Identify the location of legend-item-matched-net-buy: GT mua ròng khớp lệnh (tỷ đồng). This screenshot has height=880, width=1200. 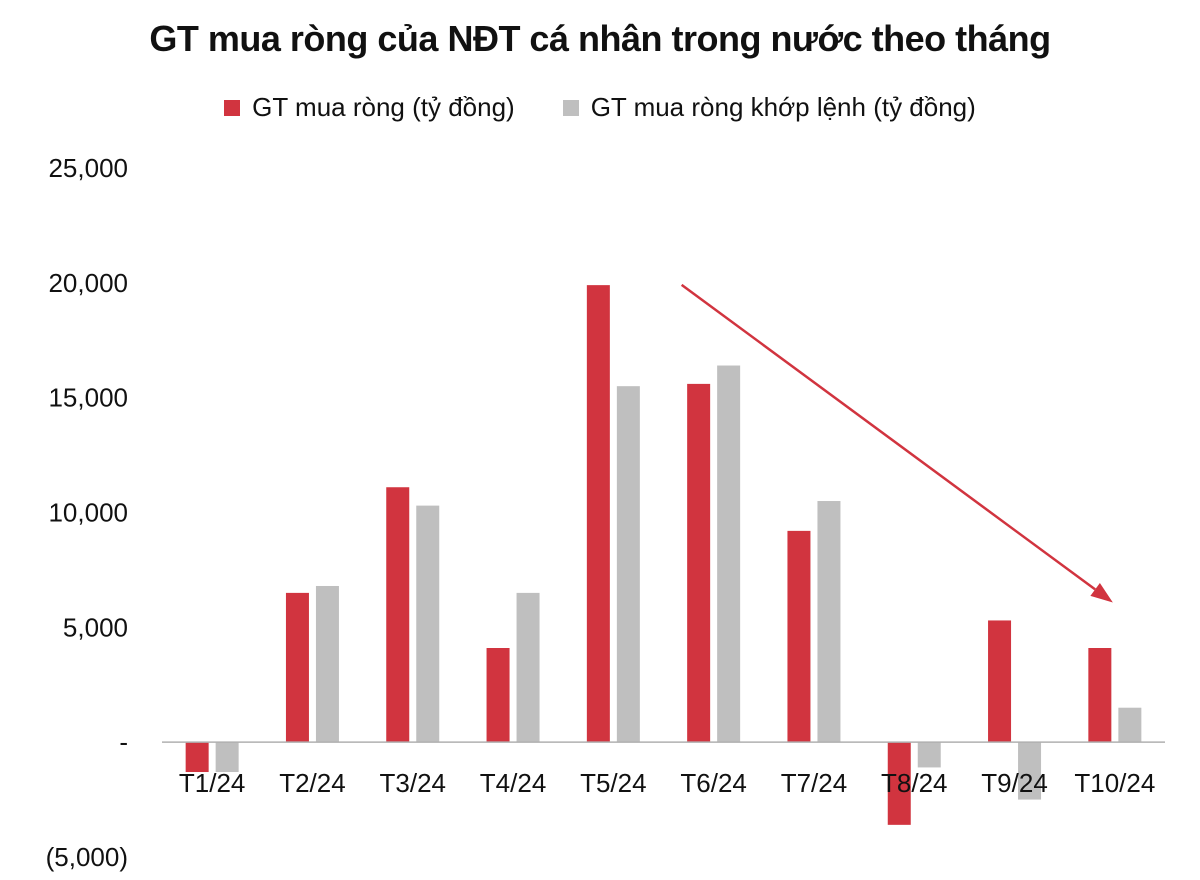
(769, 107).